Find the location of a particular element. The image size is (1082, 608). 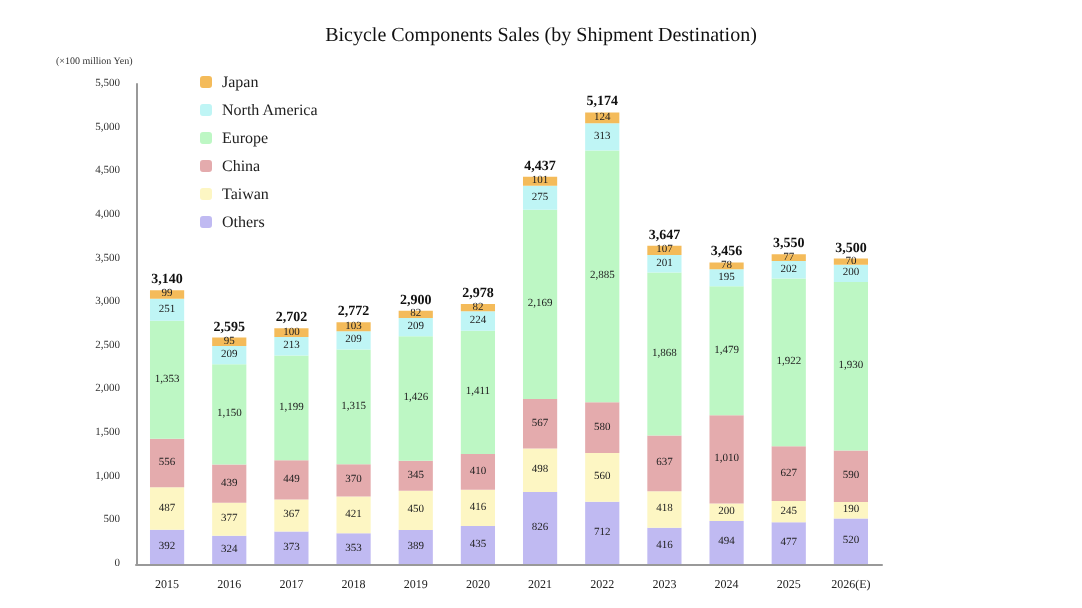

chart-title: Bicycle Components Sales (by Shipment Destination) is located at coordinates (541, 36).